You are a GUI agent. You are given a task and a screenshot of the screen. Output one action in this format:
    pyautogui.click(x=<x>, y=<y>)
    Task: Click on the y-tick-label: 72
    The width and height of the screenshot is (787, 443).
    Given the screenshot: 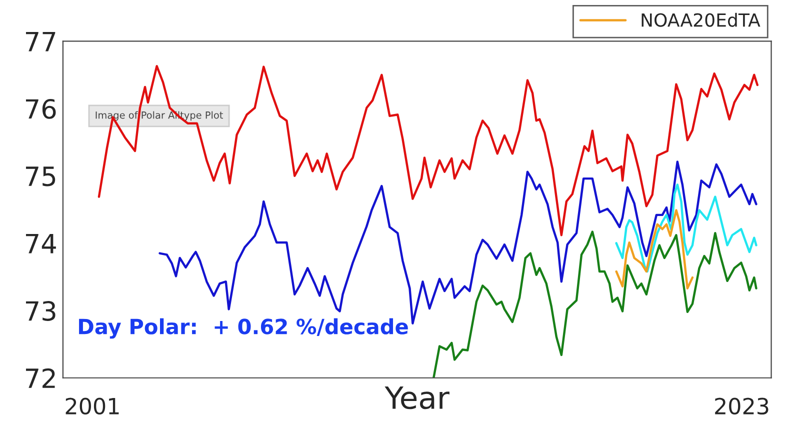 What is the action you would take?
    pyautogui.click(x=40, y=378)
    